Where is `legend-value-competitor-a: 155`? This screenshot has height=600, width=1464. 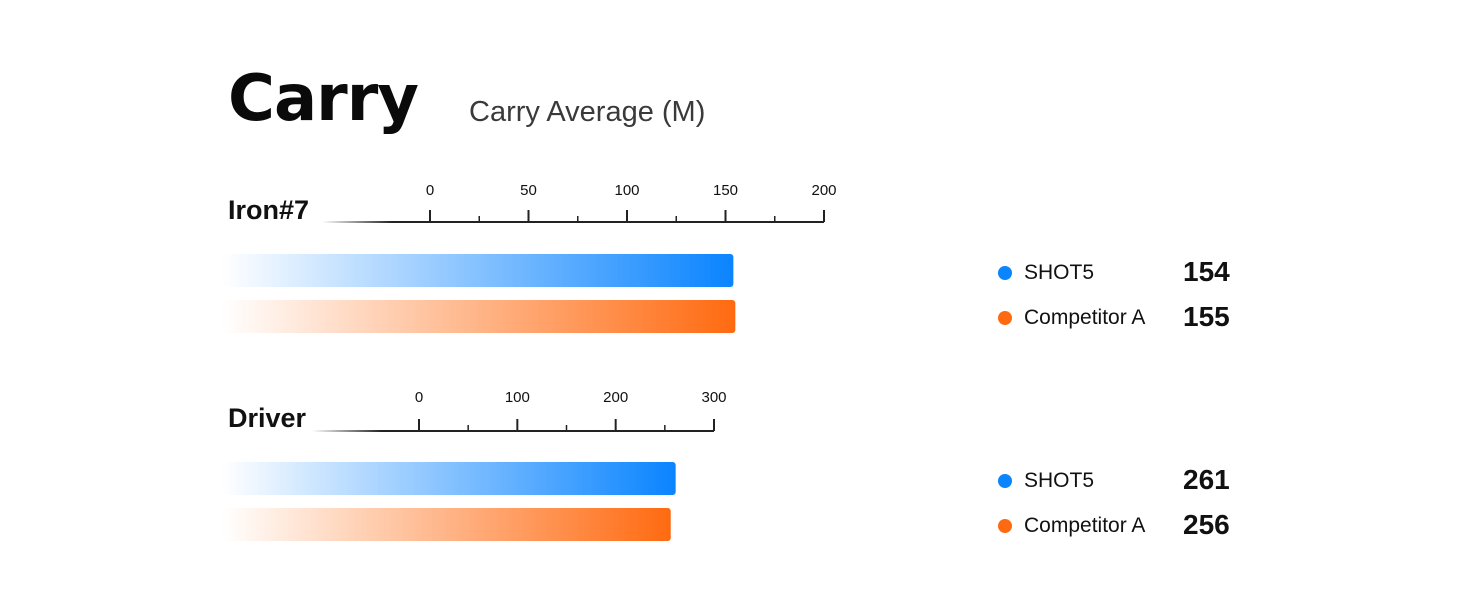
legend-value-competitor-a: 155 is located at coordinates (1206, 316).